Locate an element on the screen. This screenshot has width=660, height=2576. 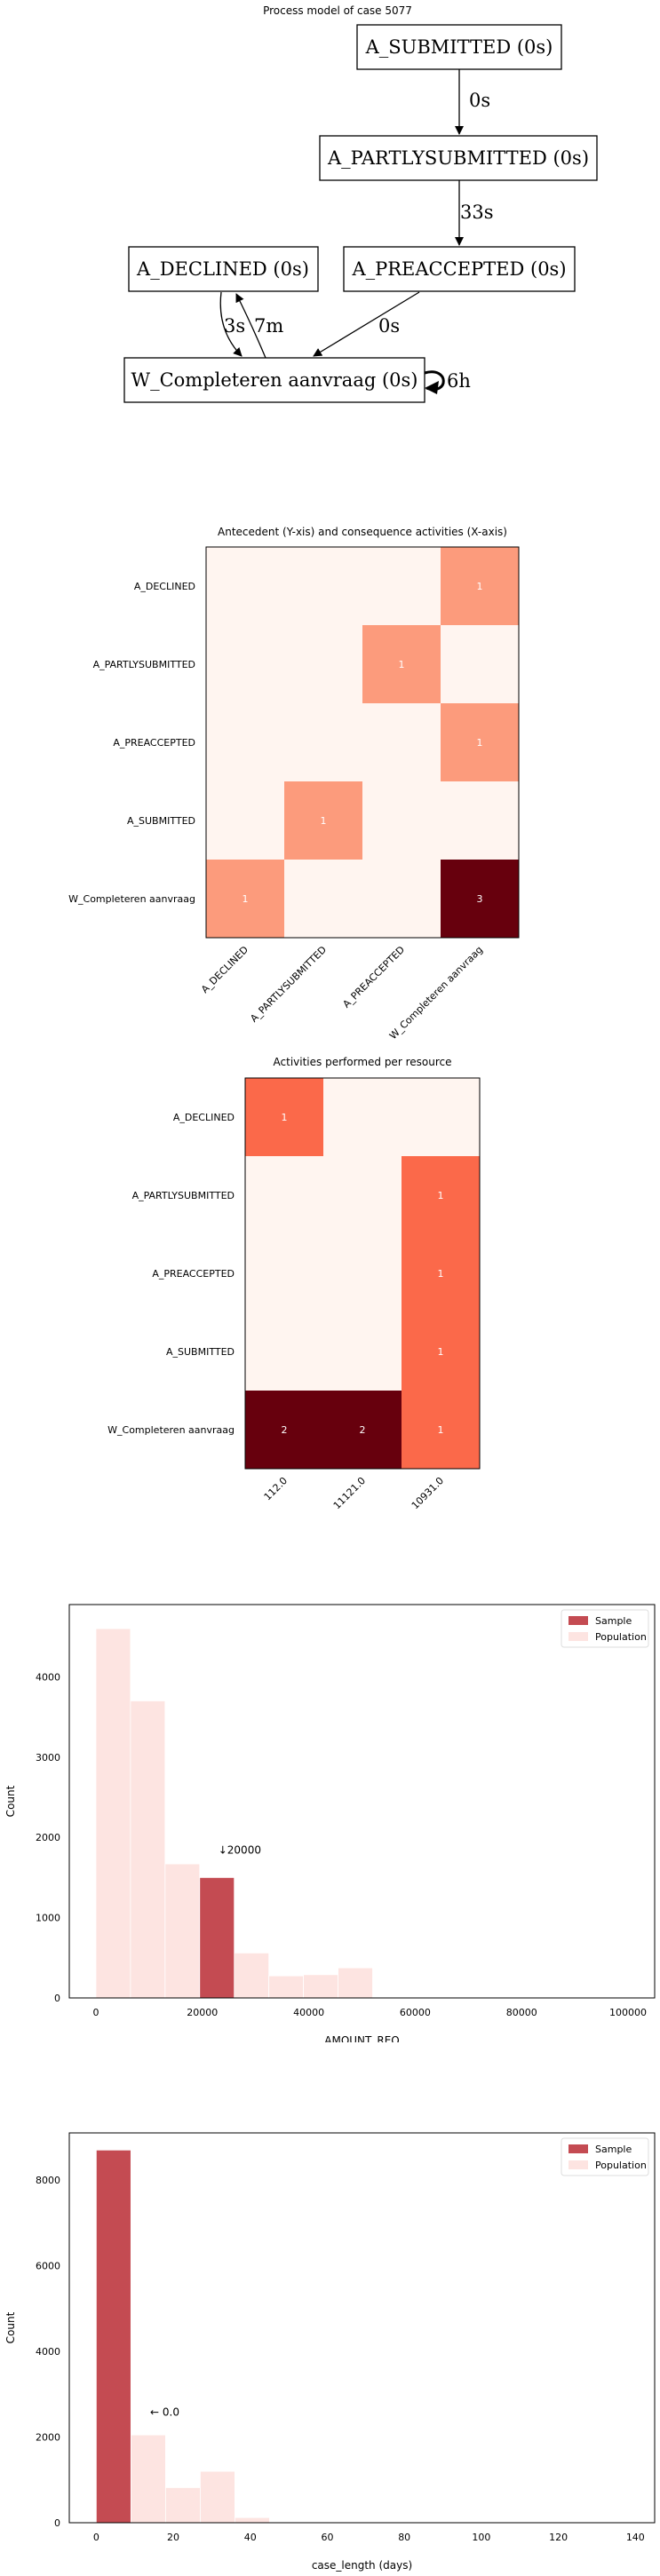
edge-declined-completeren is located at coordinates (231, 324).